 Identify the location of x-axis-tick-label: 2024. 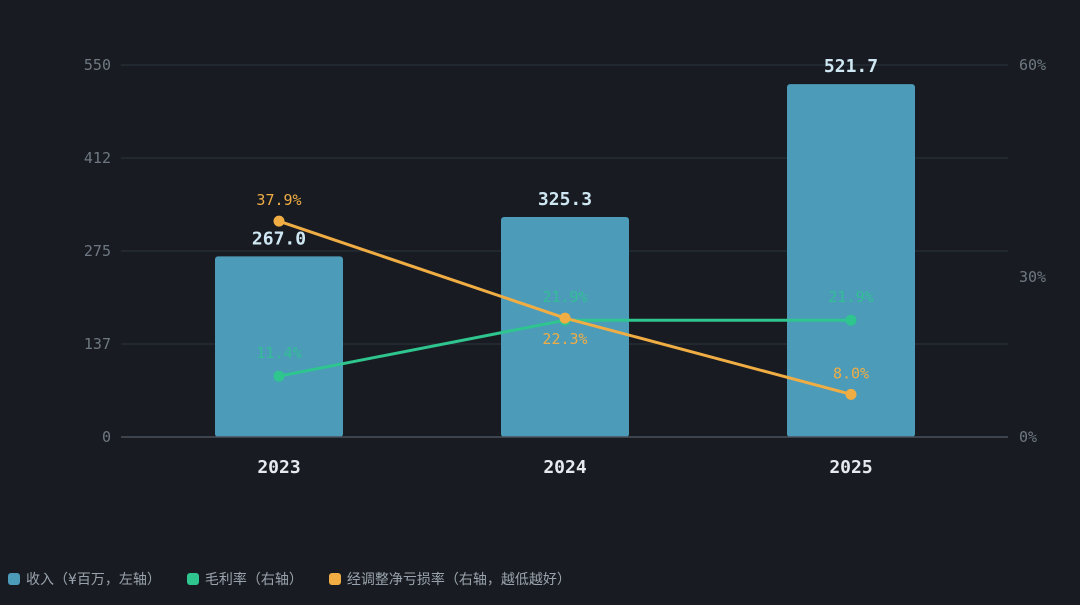
(565, 467).